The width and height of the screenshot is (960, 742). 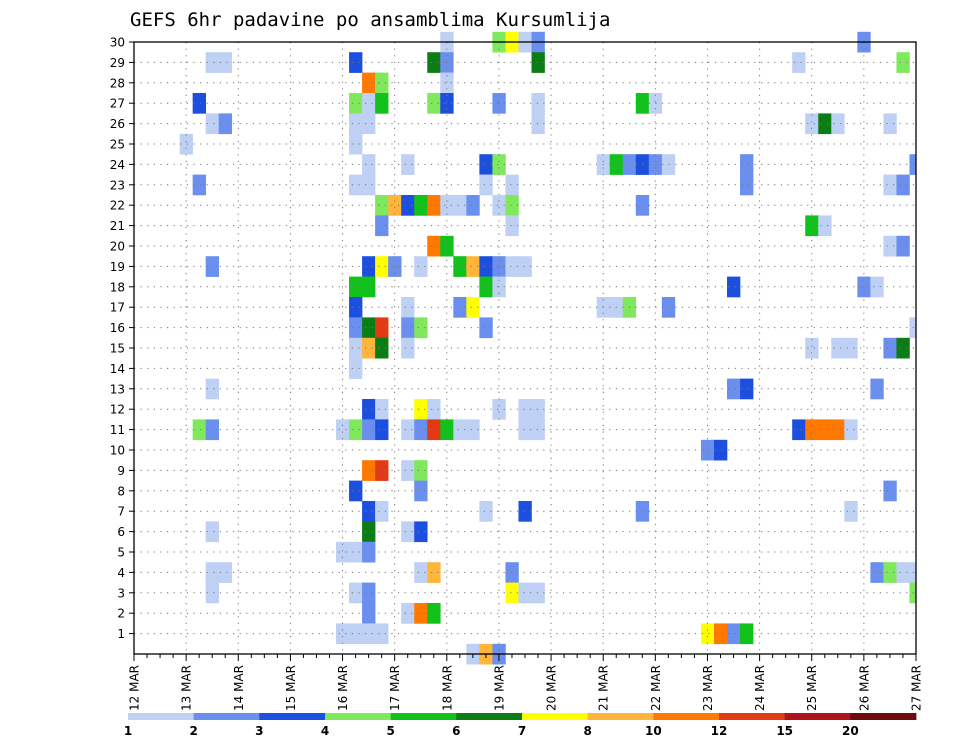 I want to click on y-tick-label: 8, so click(x=121, y=491).